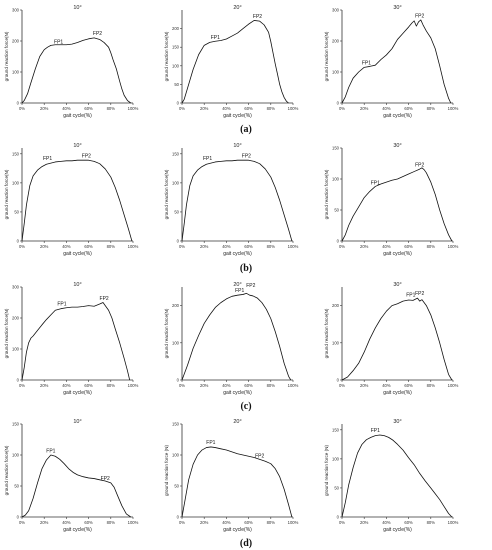  Describe the element at coordinates (204, 108) in the screenshot. I see `panel-2-x-tick-label: 20%` at that location.